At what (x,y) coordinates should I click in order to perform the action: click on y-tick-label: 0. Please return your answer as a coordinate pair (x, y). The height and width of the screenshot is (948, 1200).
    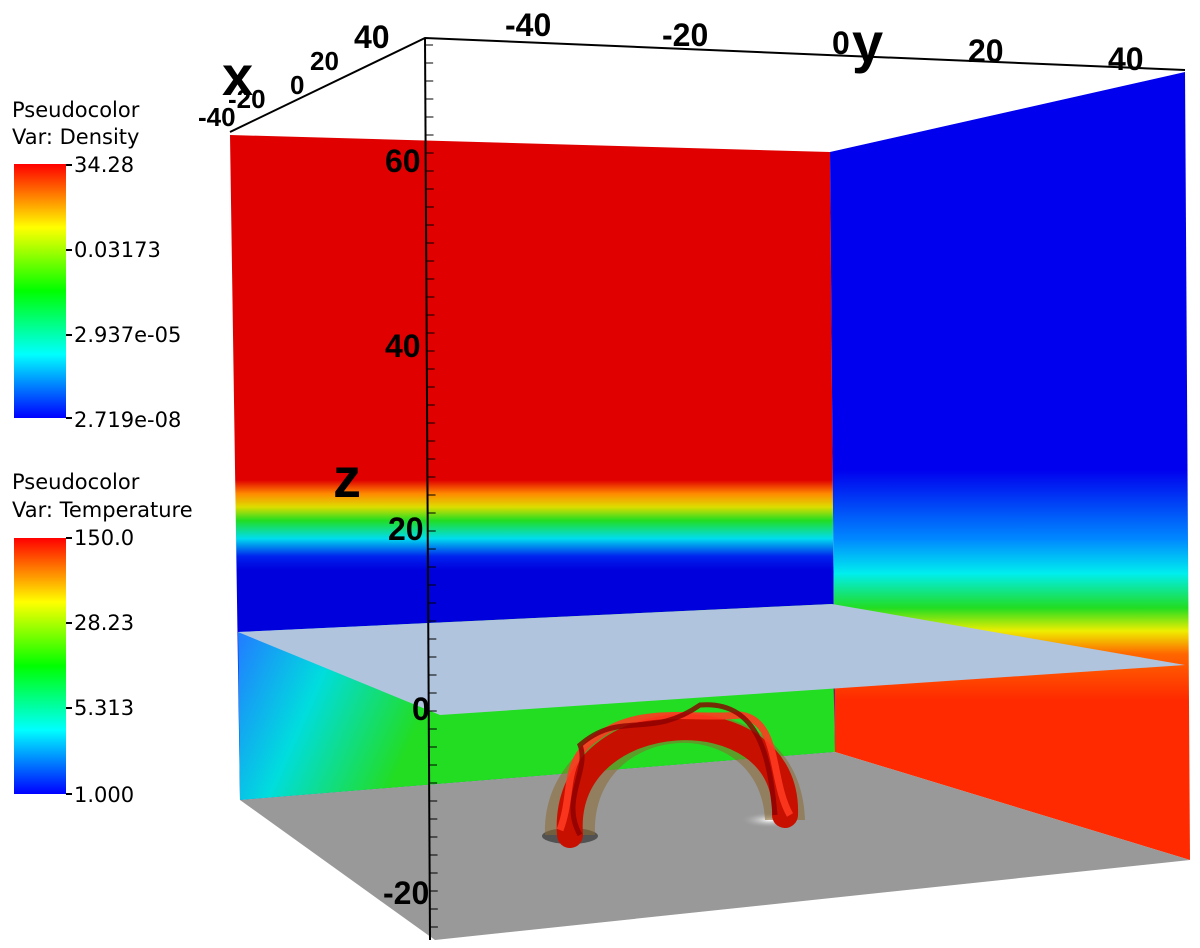
    Looking at the image, I should click on (841, 43).